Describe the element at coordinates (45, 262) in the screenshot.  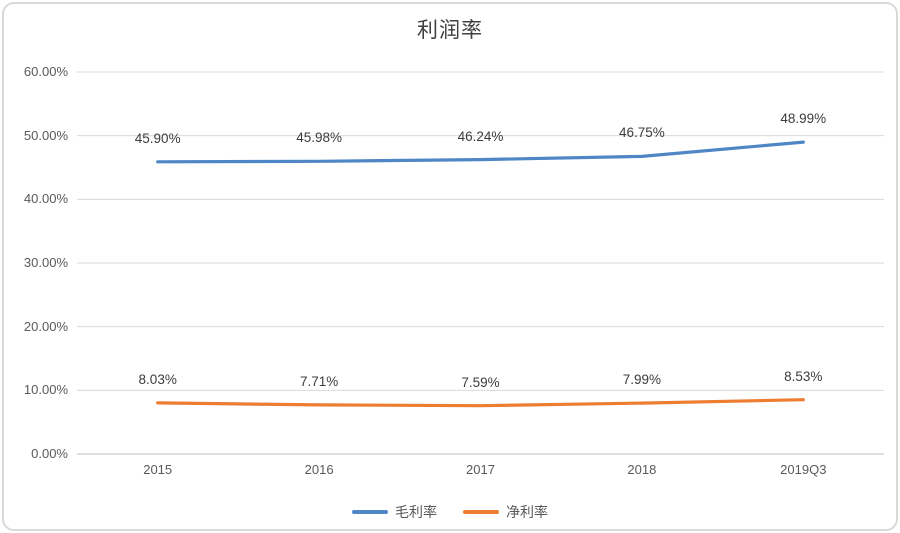
I see `y-axis-tick-label: 30.00%` at that location.